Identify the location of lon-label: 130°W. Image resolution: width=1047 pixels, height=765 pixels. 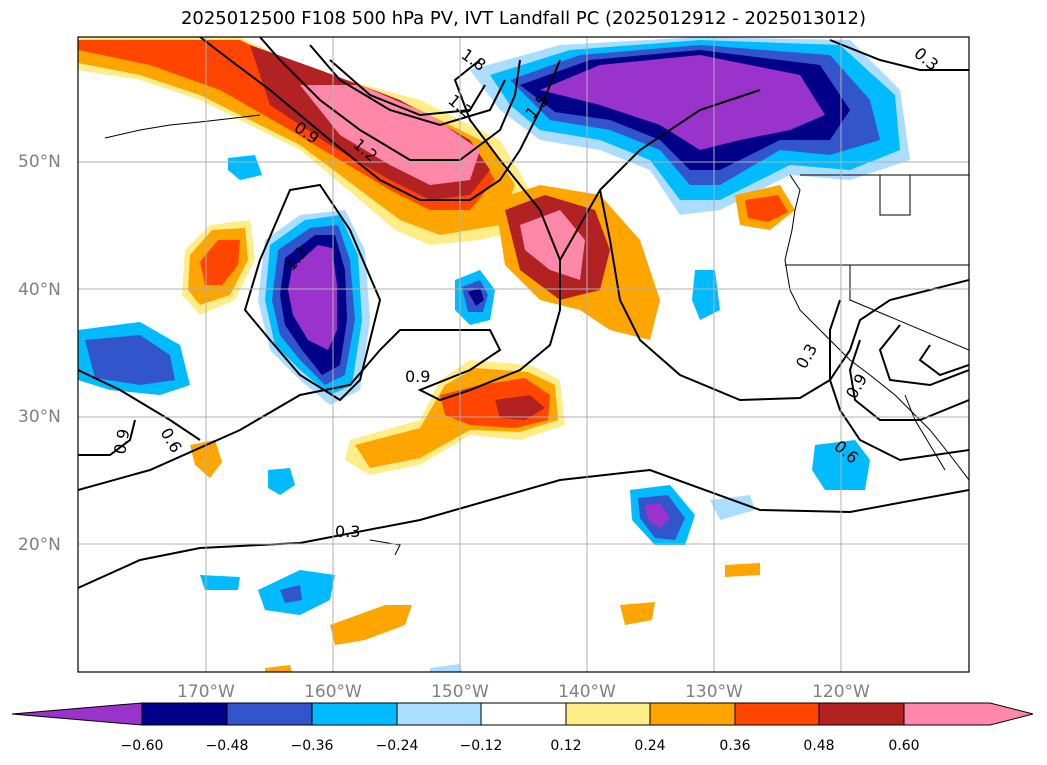
(714, 692).